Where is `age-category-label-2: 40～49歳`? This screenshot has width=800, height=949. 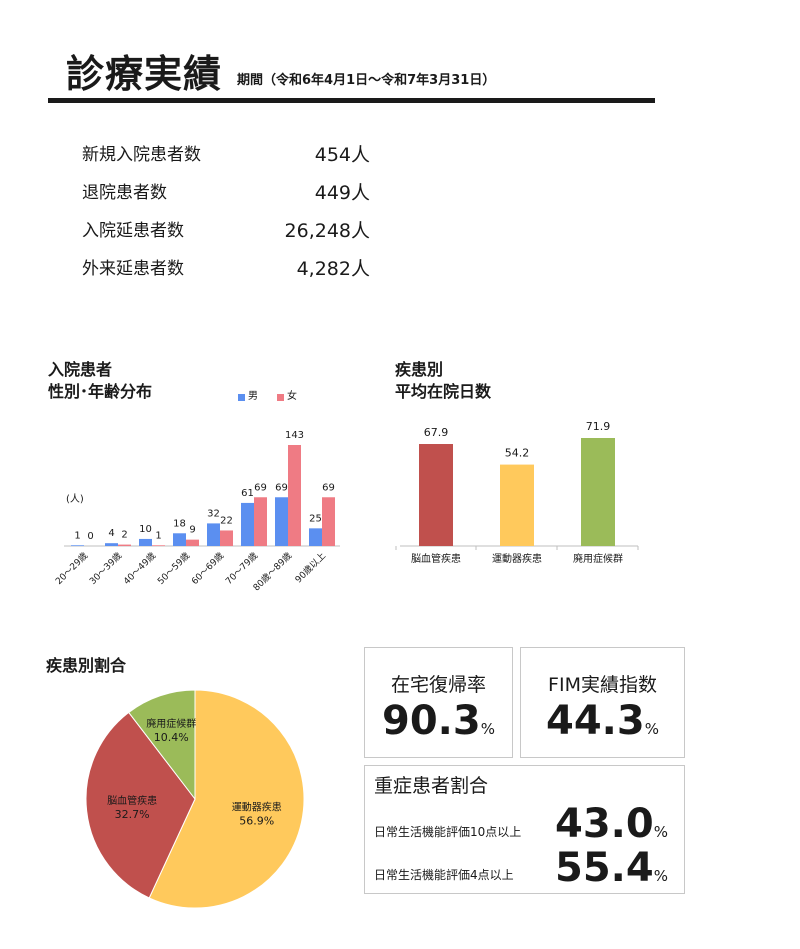
age-category-label-2: 40～49歳 is located at coordinates (139, 568).